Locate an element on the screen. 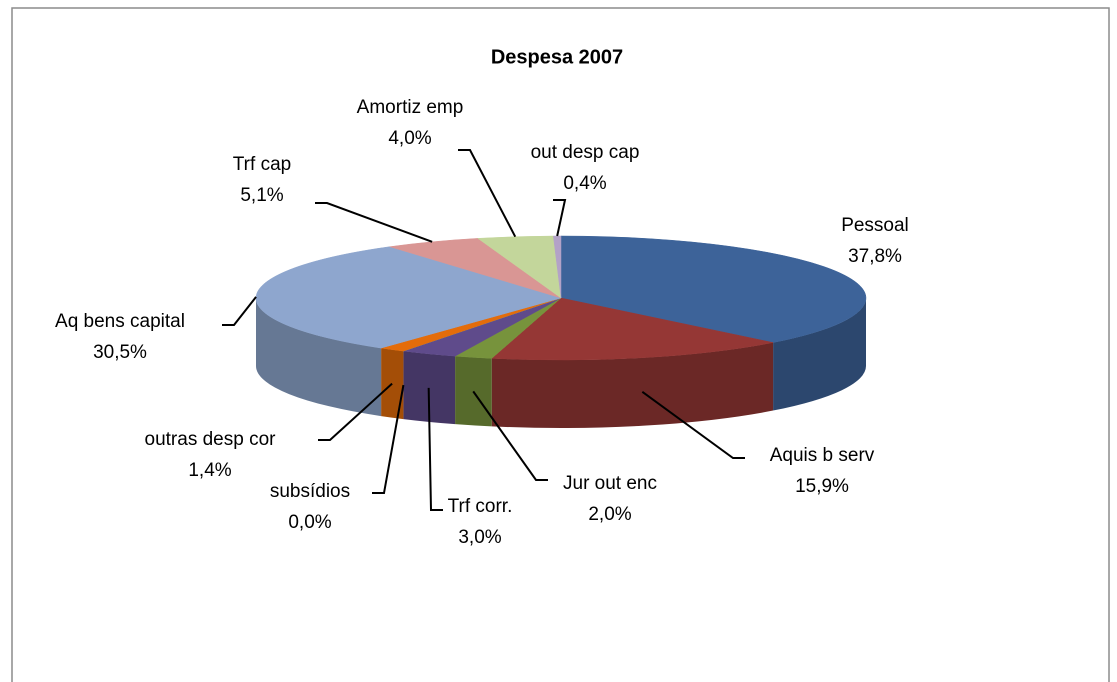 The width and height of the screenshot is (1117, 682). slice-label: subsídios is located at coordinates (310, 491).